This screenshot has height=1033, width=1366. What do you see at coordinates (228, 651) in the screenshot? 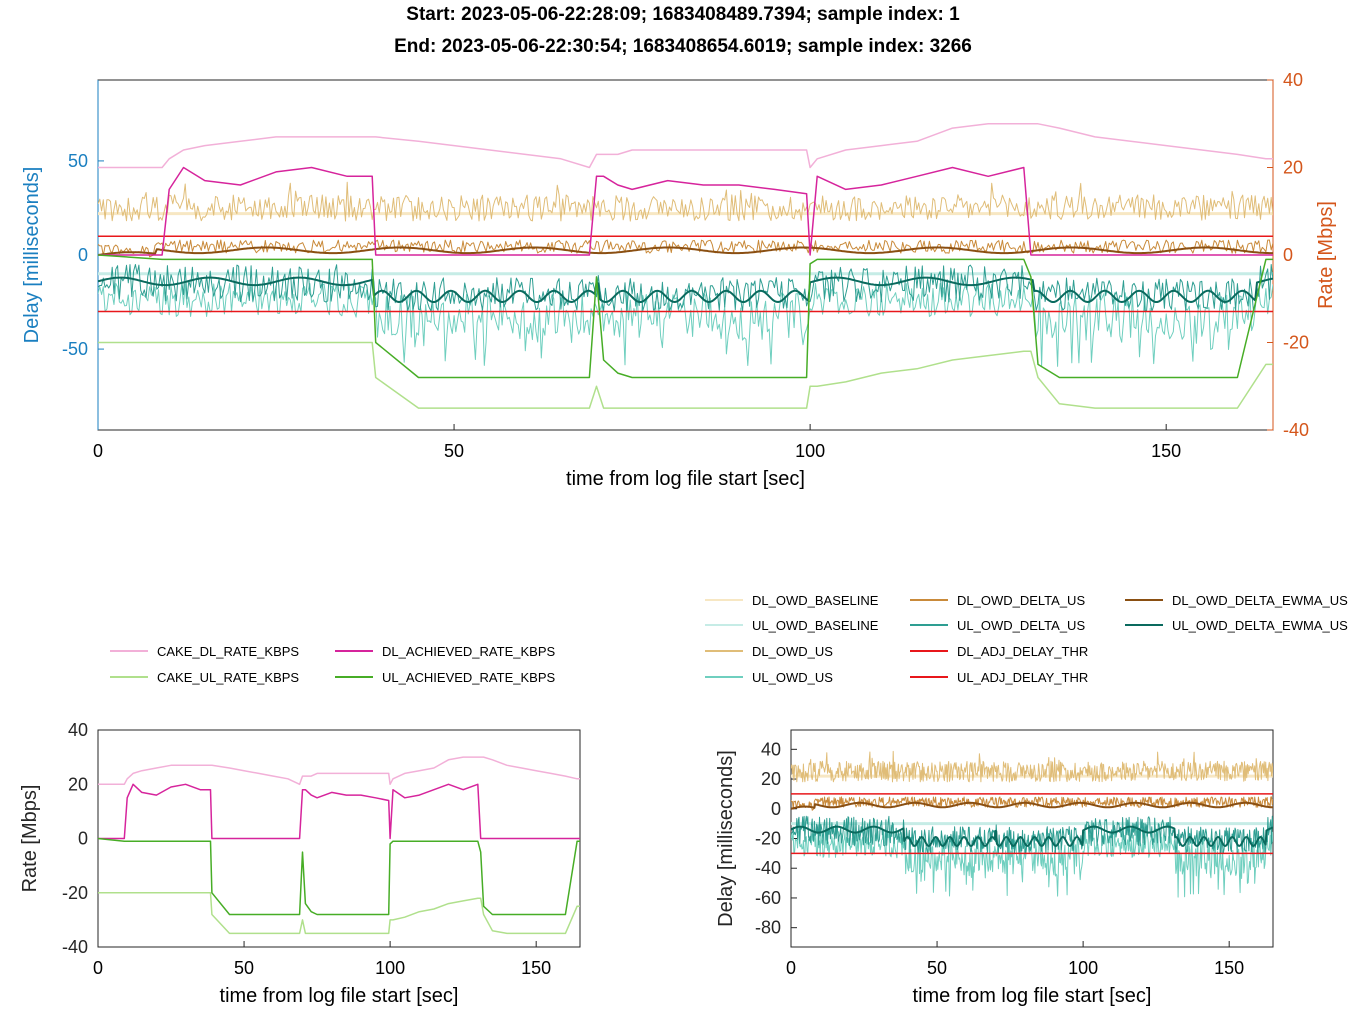
I see `legend-label: CAKE_DL_RATE_KBPS` at bounding box center [228, 651].